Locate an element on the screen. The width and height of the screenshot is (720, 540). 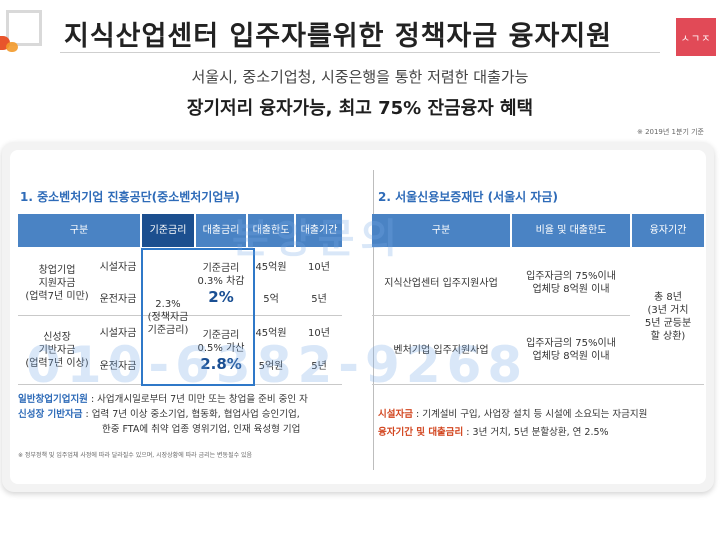
group-startup-period-1: 10년 is located at coordinates (319, 267).